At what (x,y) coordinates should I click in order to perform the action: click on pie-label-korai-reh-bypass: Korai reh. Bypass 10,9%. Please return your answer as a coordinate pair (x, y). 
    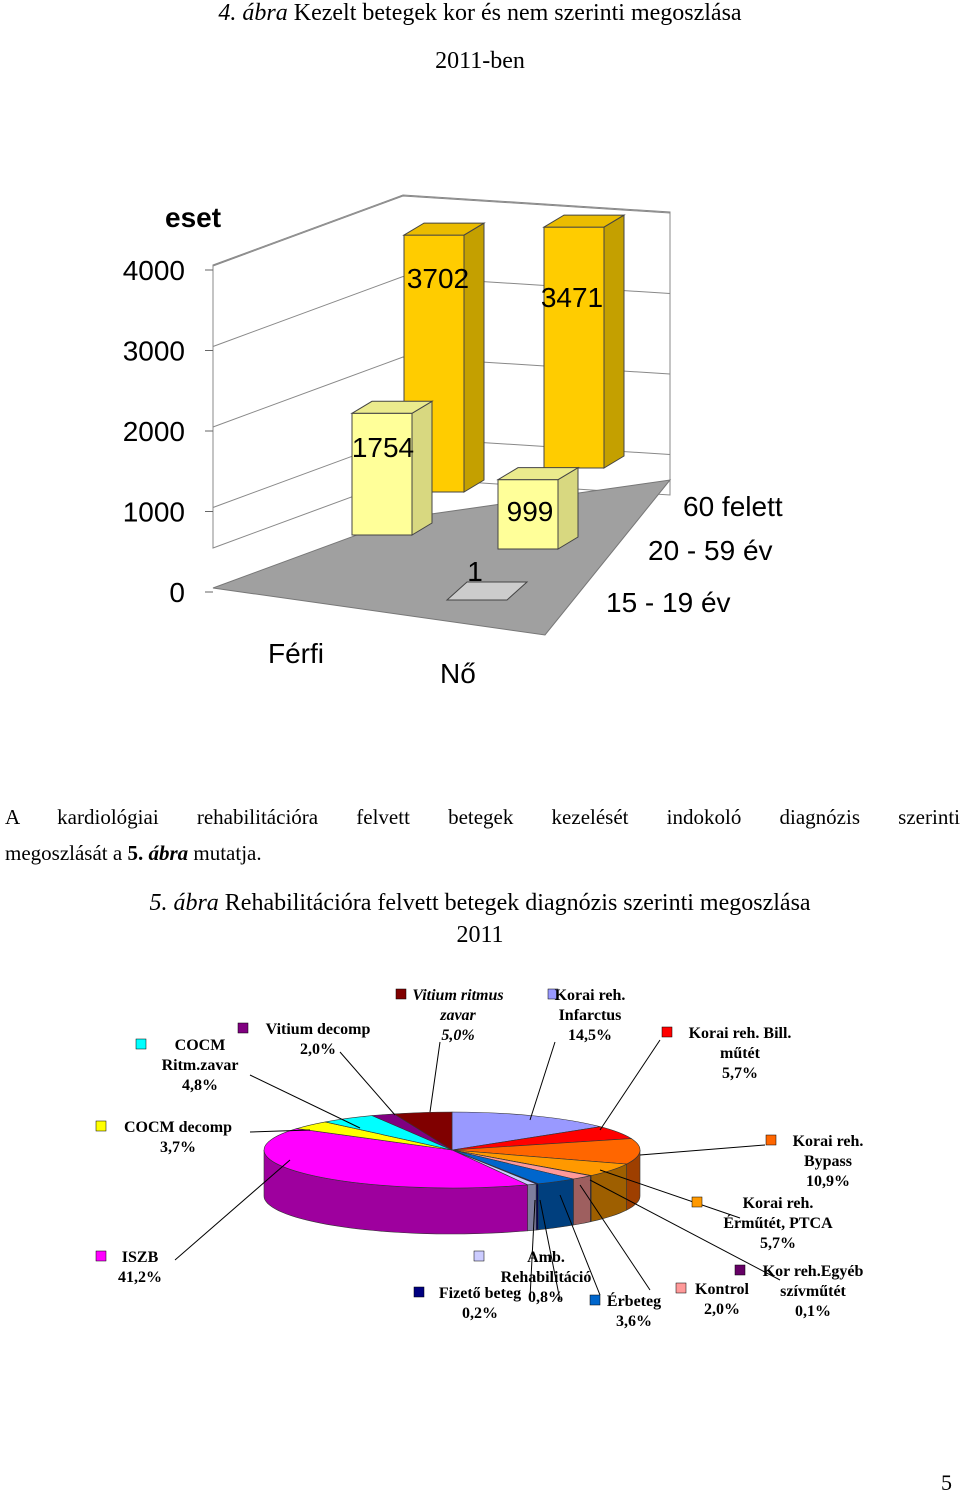
    Looking at the image, I should click on (828, 1161).